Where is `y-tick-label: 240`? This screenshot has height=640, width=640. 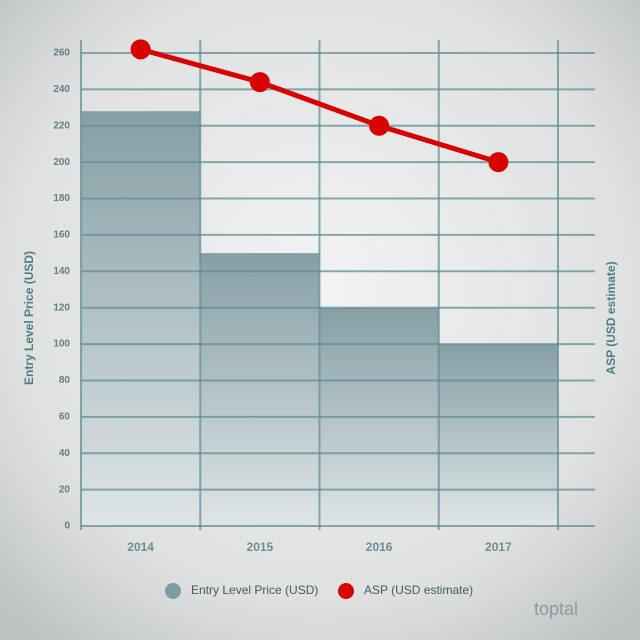 y-tick-label: 240 is located at coordinates (61, 89).